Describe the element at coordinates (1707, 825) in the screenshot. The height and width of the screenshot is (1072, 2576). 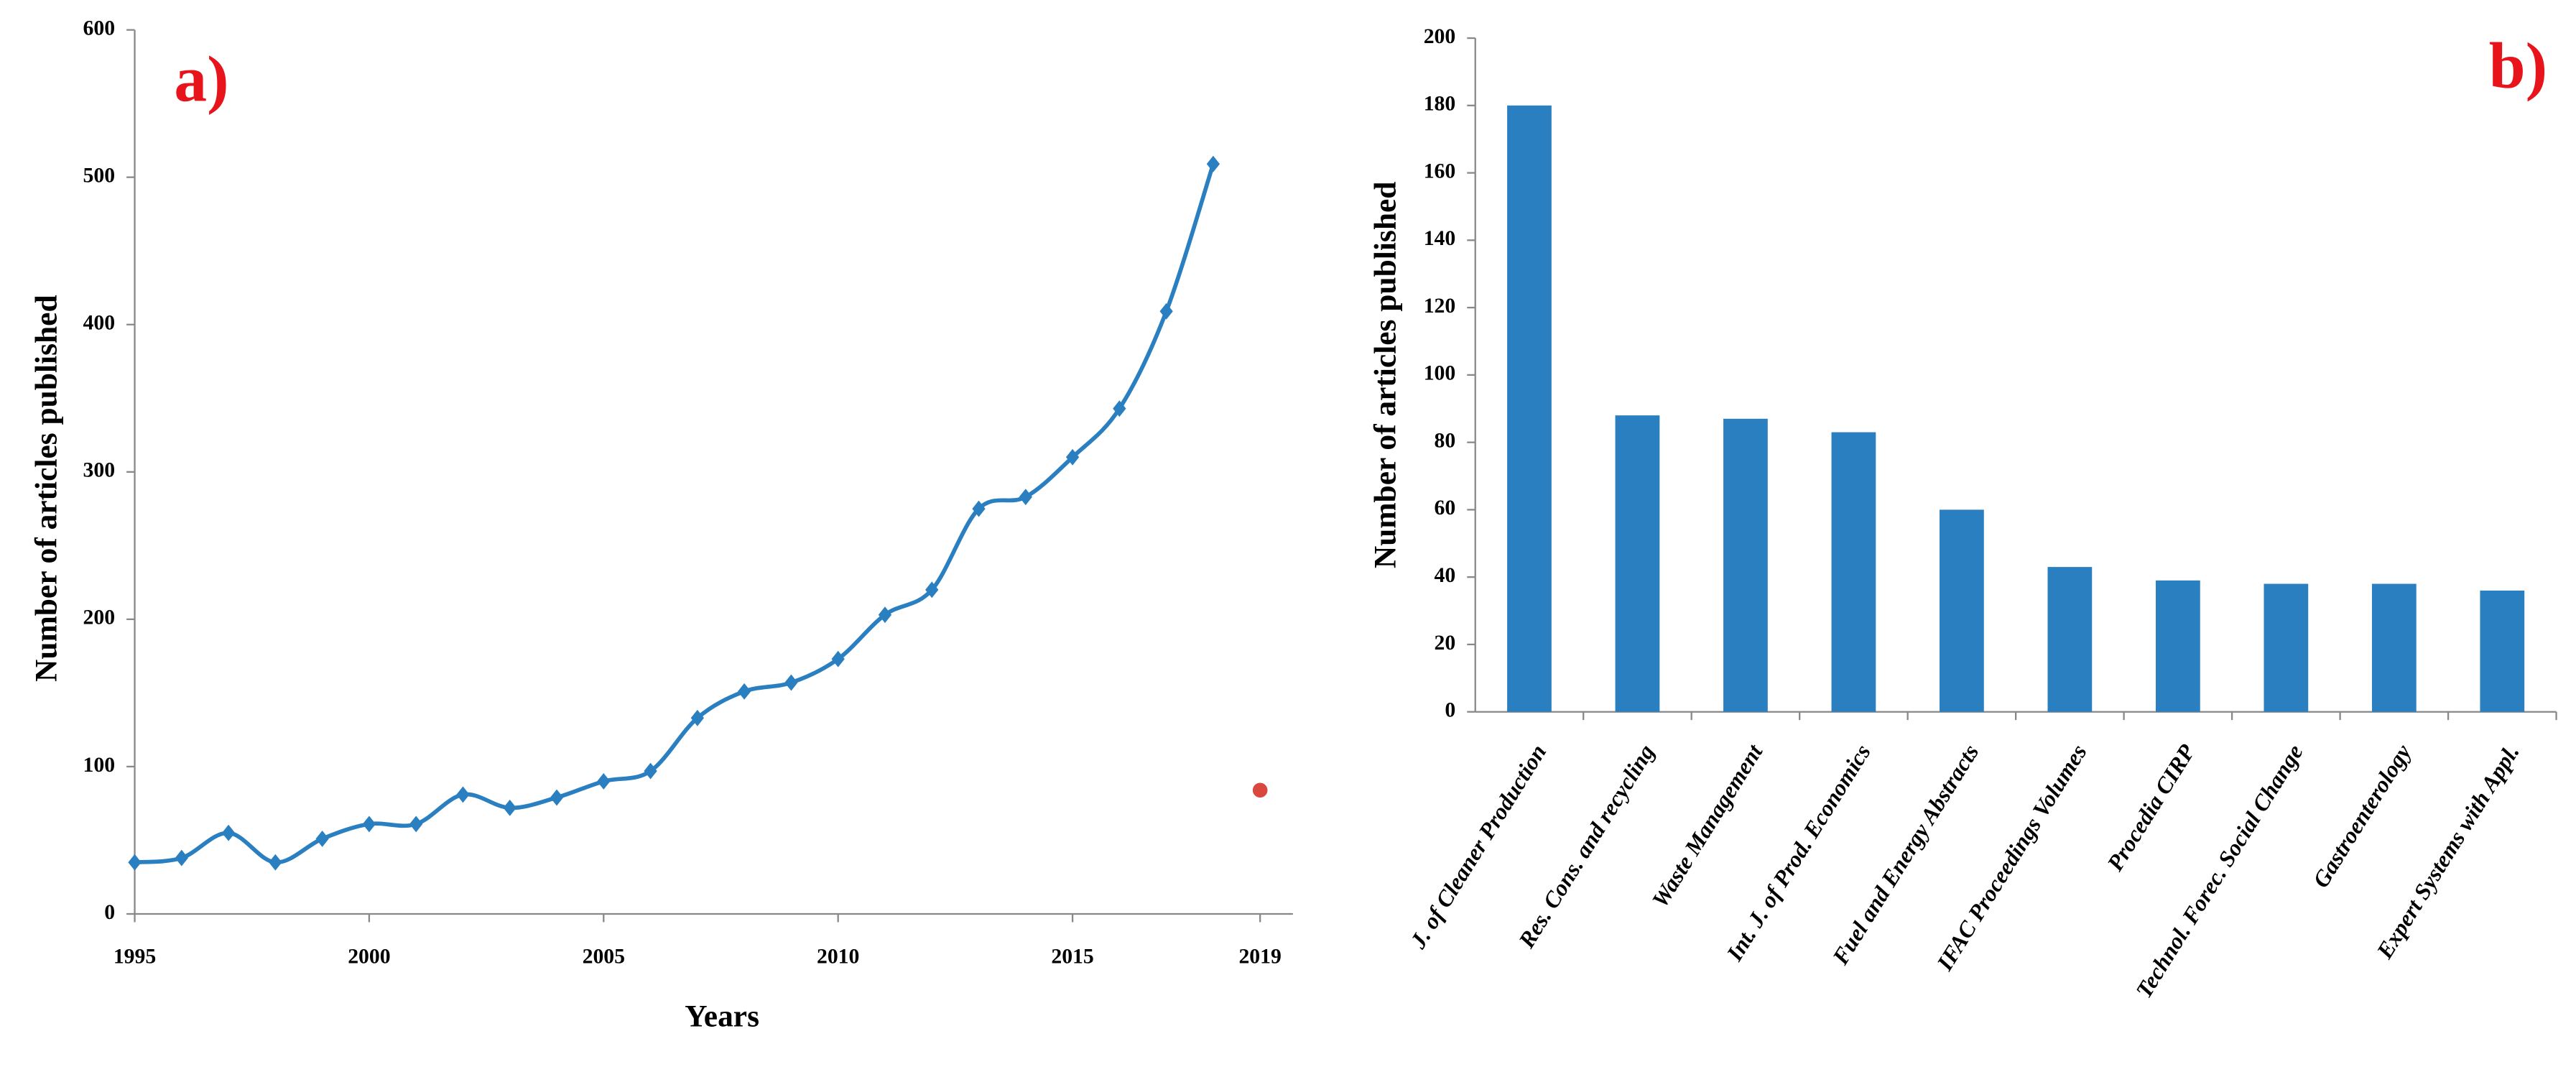
I see `x-tick-label: Waste Management` at that location.